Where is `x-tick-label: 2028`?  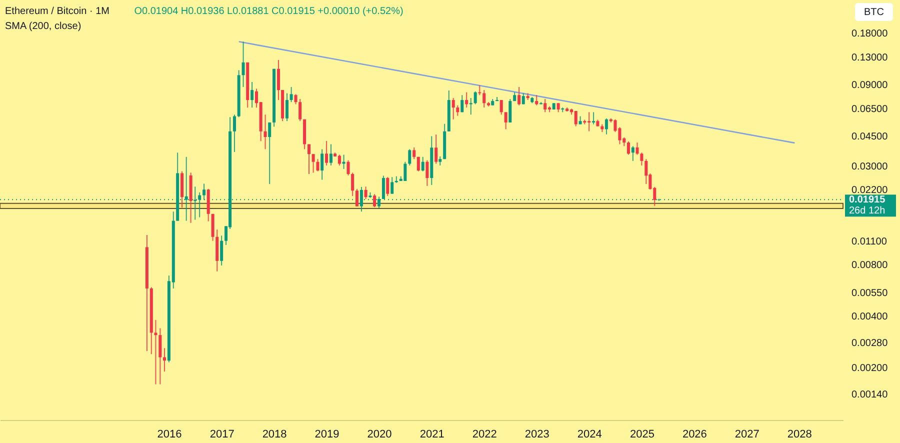 x-tick-label: 2028 is located at coordinates (799, 434).